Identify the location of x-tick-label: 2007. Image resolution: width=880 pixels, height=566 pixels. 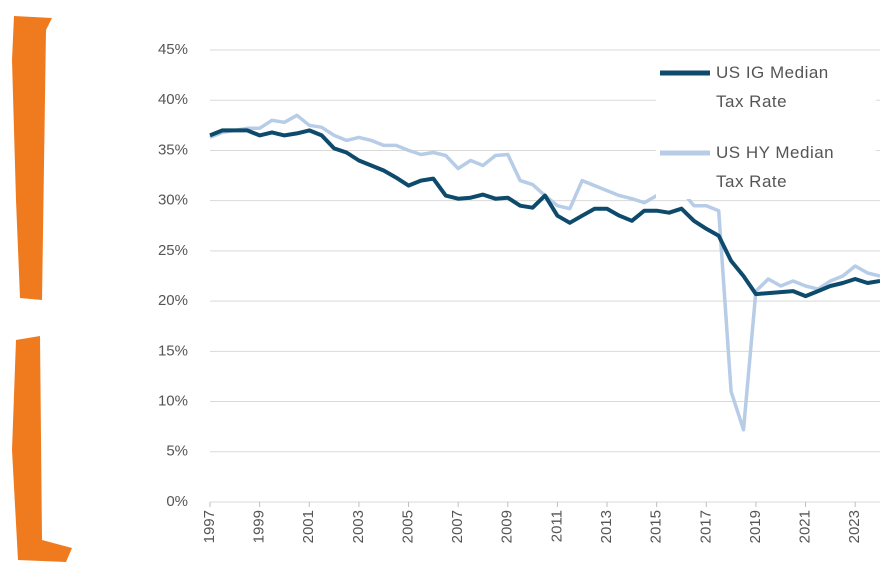
(457, 526).